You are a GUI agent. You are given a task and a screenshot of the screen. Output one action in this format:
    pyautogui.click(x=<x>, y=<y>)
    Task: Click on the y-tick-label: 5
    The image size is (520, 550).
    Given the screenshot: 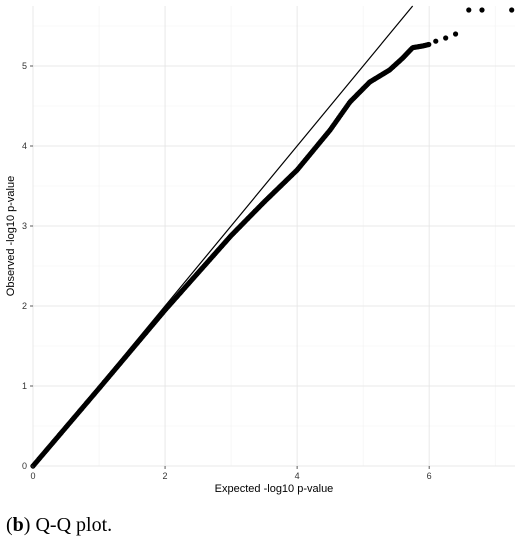 What is the action you would take?
    pyautogui.click(x=24, y=66)
    